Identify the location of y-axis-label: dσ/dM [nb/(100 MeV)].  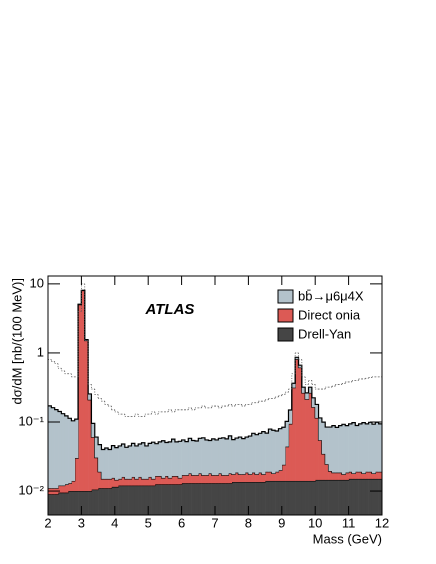
(16, 341).